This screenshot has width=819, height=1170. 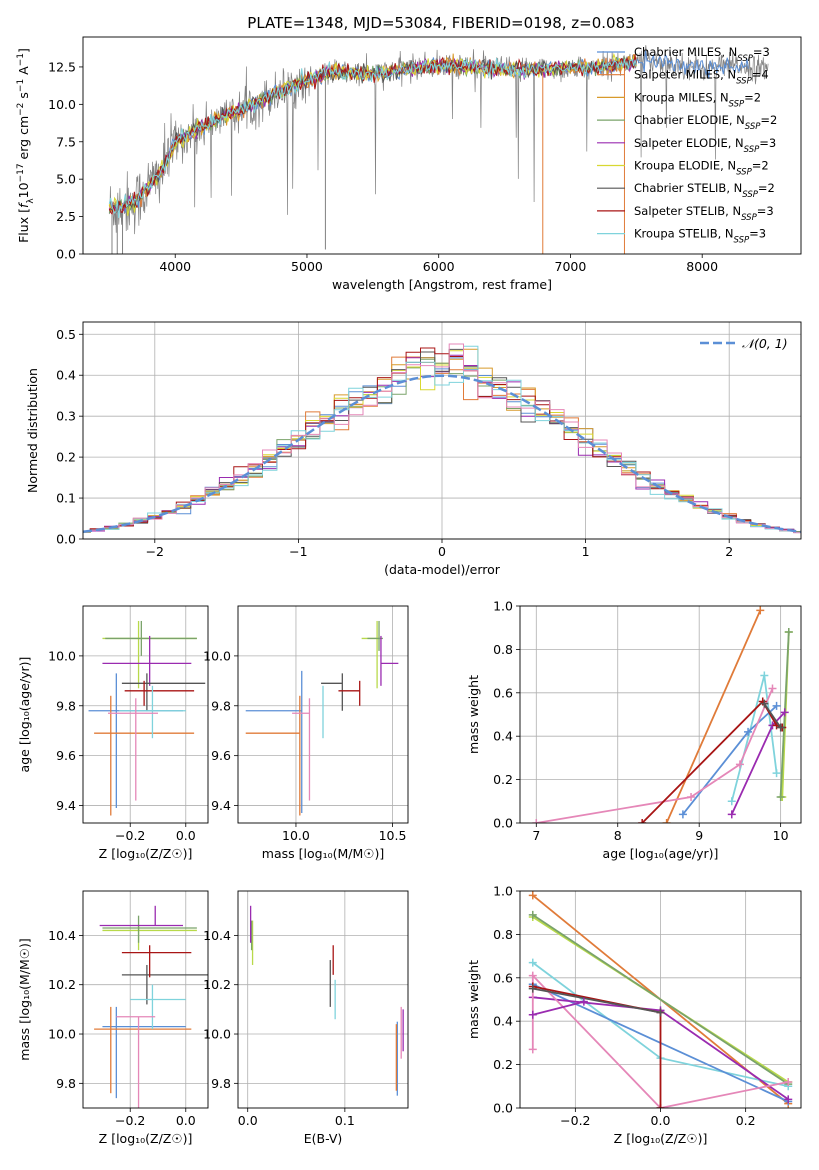 I want to click on panel-mass_vs_ebv: 0.0 0.1 9.8 10.0 10.2 10.4 E(B-V), so click(x=306, y=1018).